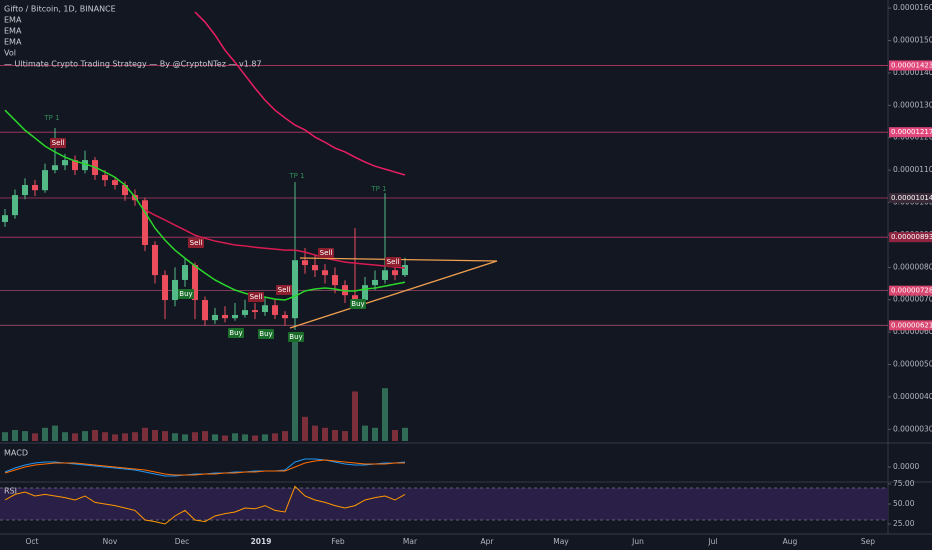 This screenshot has width=932, height=550. Describe the element at coordinates (300, 93) in the screenshot. I see `ema-line` at that location.